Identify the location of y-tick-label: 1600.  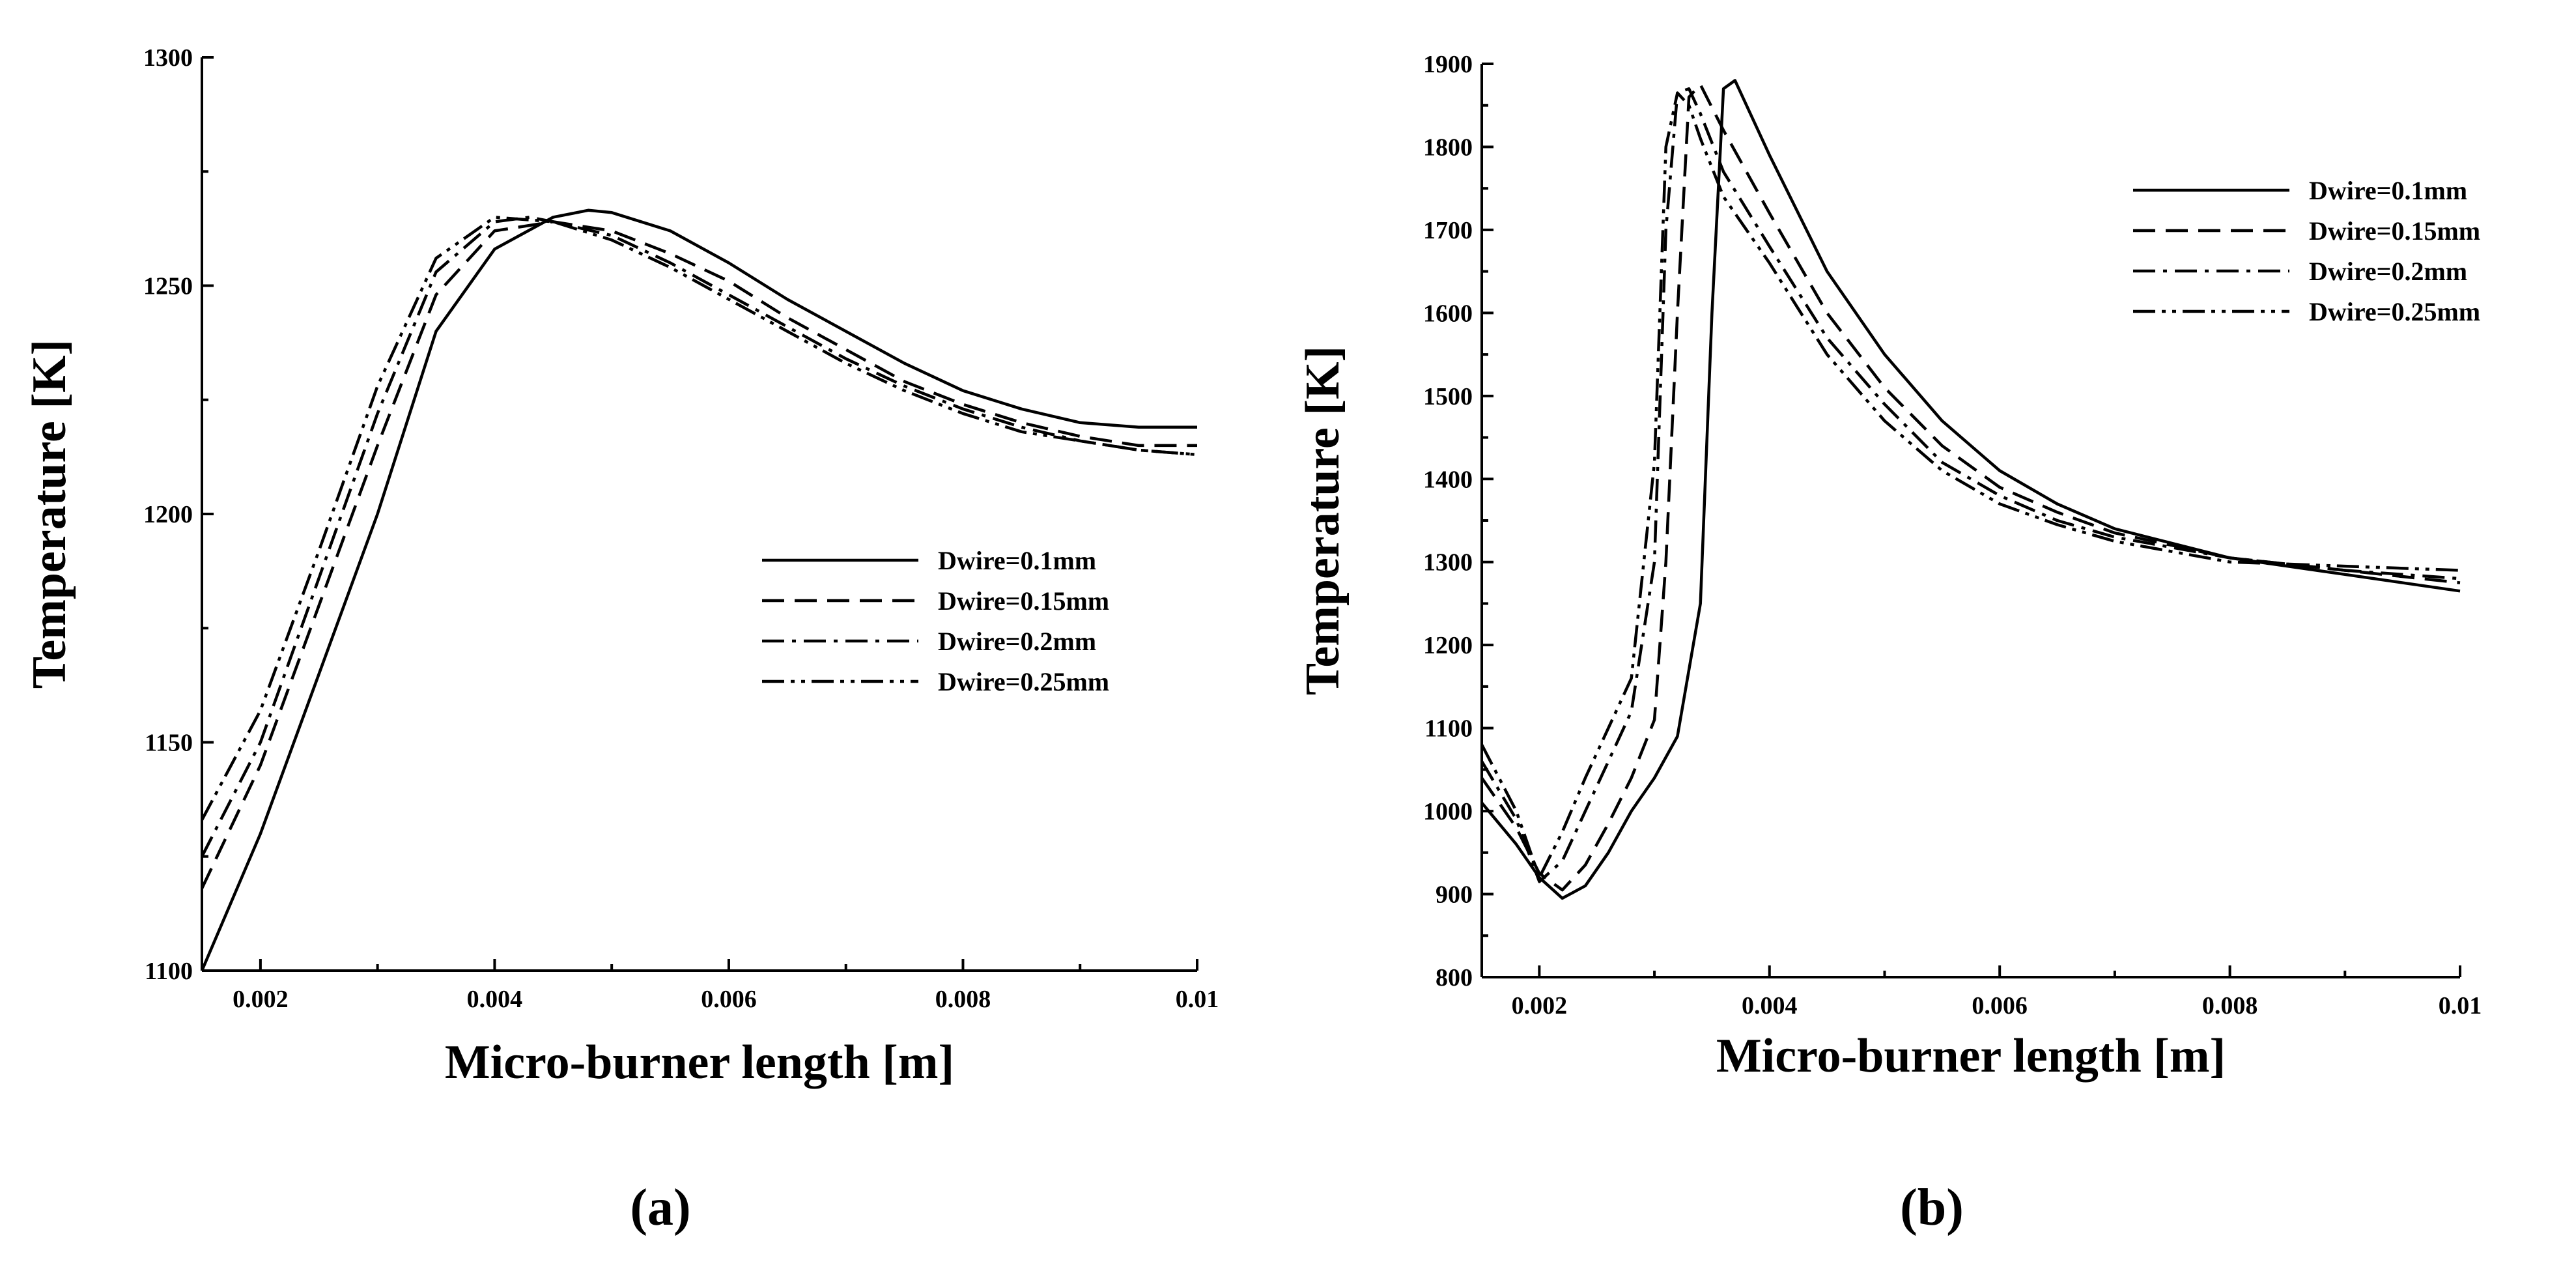
(1448, 313).